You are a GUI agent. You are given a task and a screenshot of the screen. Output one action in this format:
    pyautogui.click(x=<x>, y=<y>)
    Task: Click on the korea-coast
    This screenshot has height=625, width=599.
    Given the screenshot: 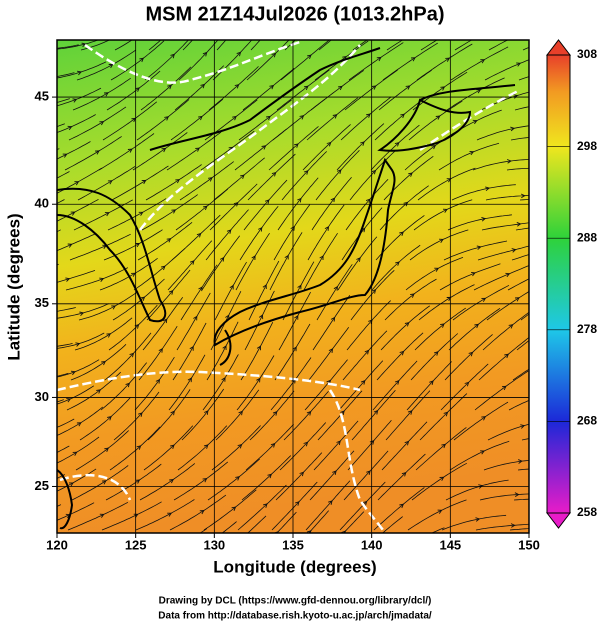 What is the action you would take?
    pyautogui.click(x=112, y=255)
    